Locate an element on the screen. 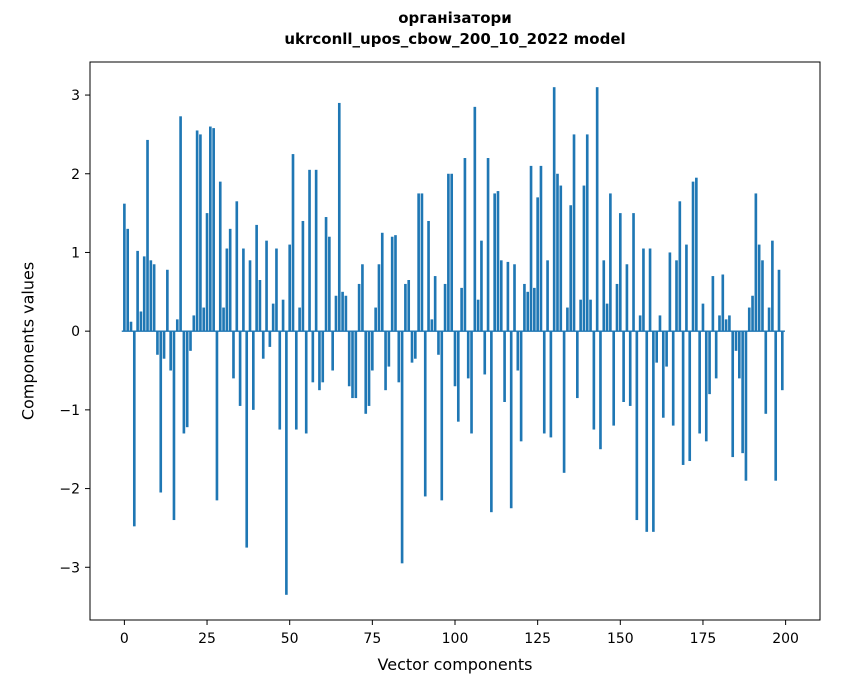  x-tick-label: 150 is located at coordinates (620, 639).